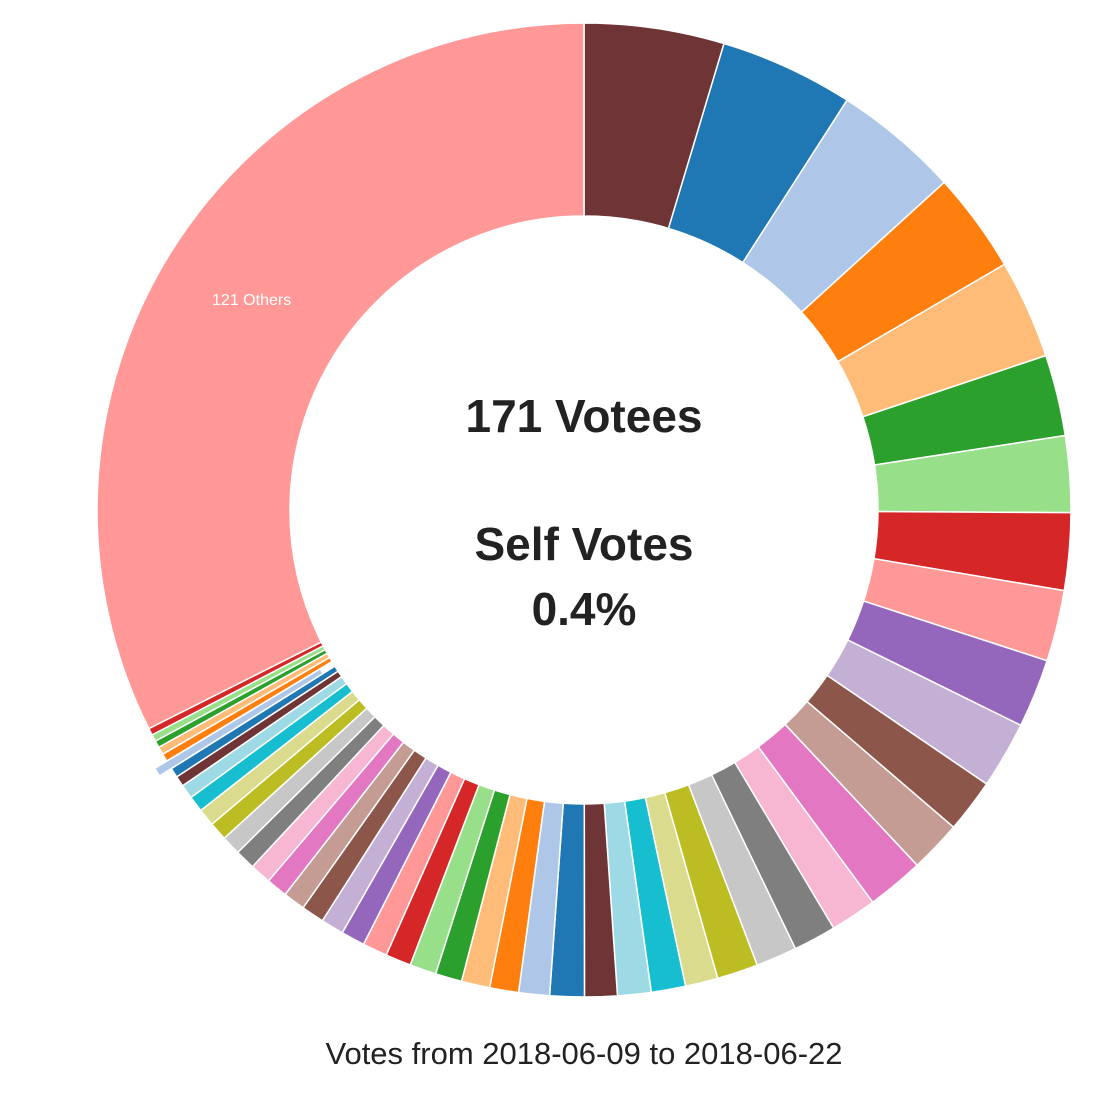 Image resolution: width=1108 pixels, height=1104 pixels. What do you see at coordinates (584, 1053) in the screenshot?
I see `chart-caption: Votes from 2018-06-09 to 2018-06-22` at bounding box center [584, 1053].